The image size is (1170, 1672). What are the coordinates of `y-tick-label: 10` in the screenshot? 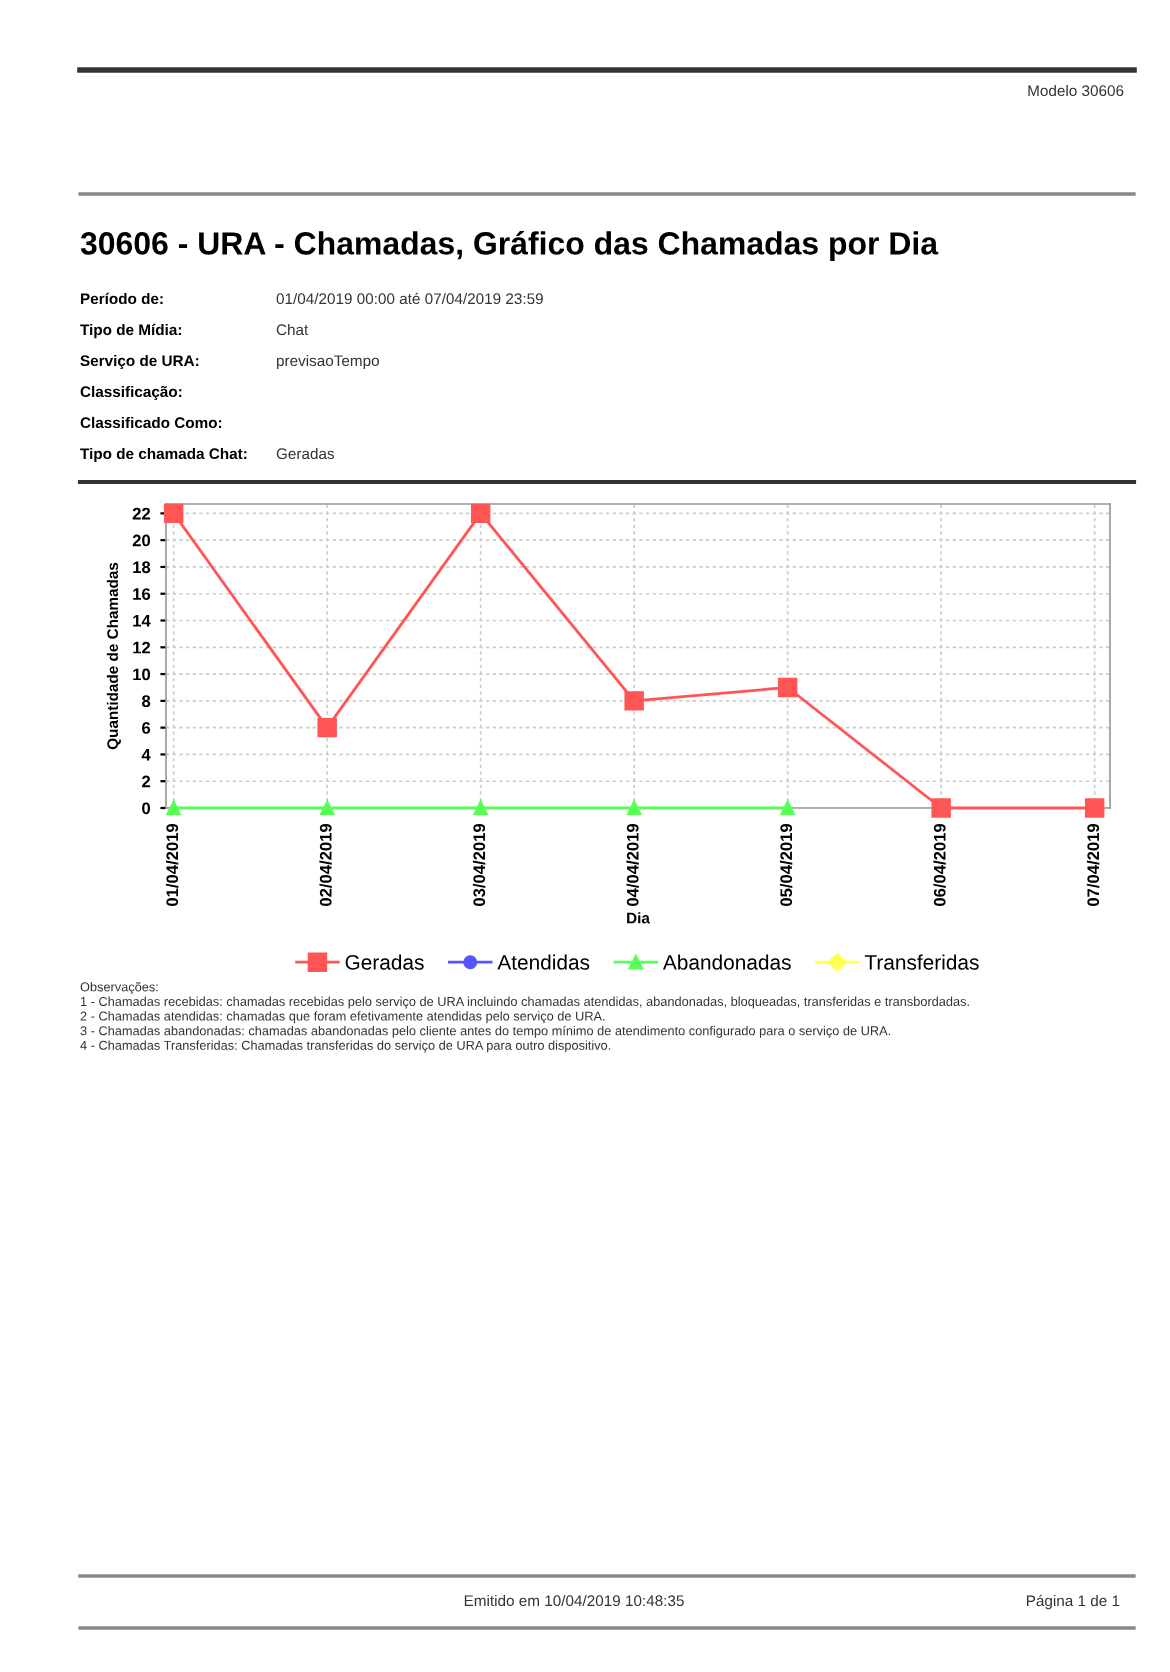 It's located at (142, 674).